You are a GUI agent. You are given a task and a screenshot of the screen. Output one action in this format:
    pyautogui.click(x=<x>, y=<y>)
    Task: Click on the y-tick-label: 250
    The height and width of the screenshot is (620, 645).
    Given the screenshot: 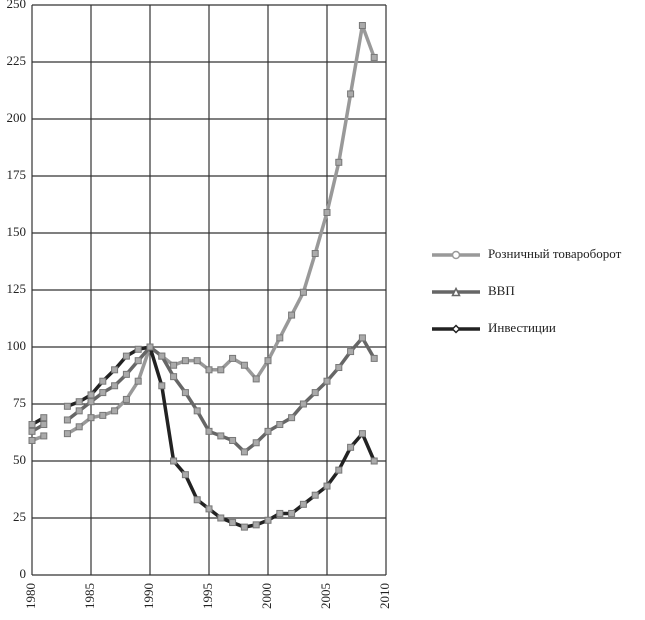 What is the action you would take?
    pyautogui.click(x=17, y=5)
    